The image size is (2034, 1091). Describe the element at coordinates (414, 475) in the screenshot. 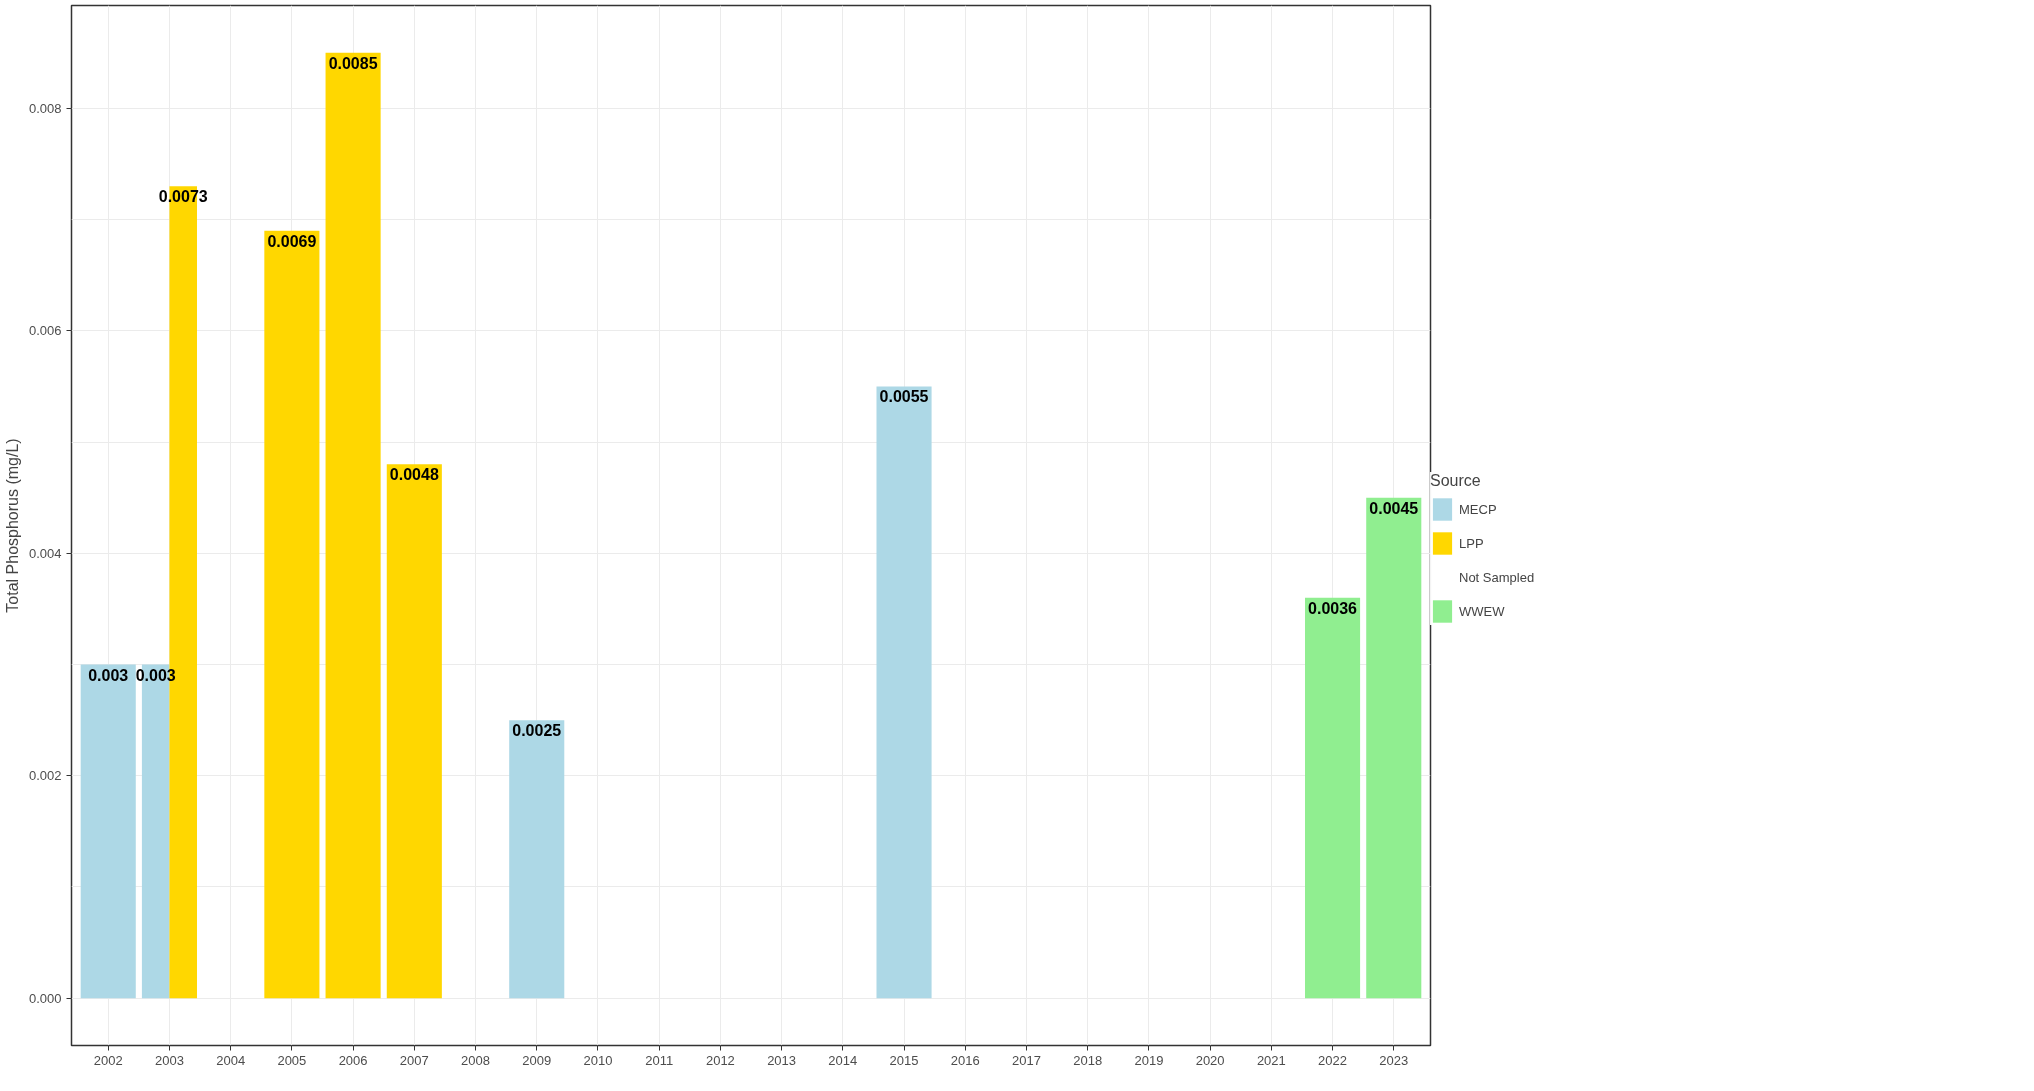

I see `data-label: 0.0048` at that location.